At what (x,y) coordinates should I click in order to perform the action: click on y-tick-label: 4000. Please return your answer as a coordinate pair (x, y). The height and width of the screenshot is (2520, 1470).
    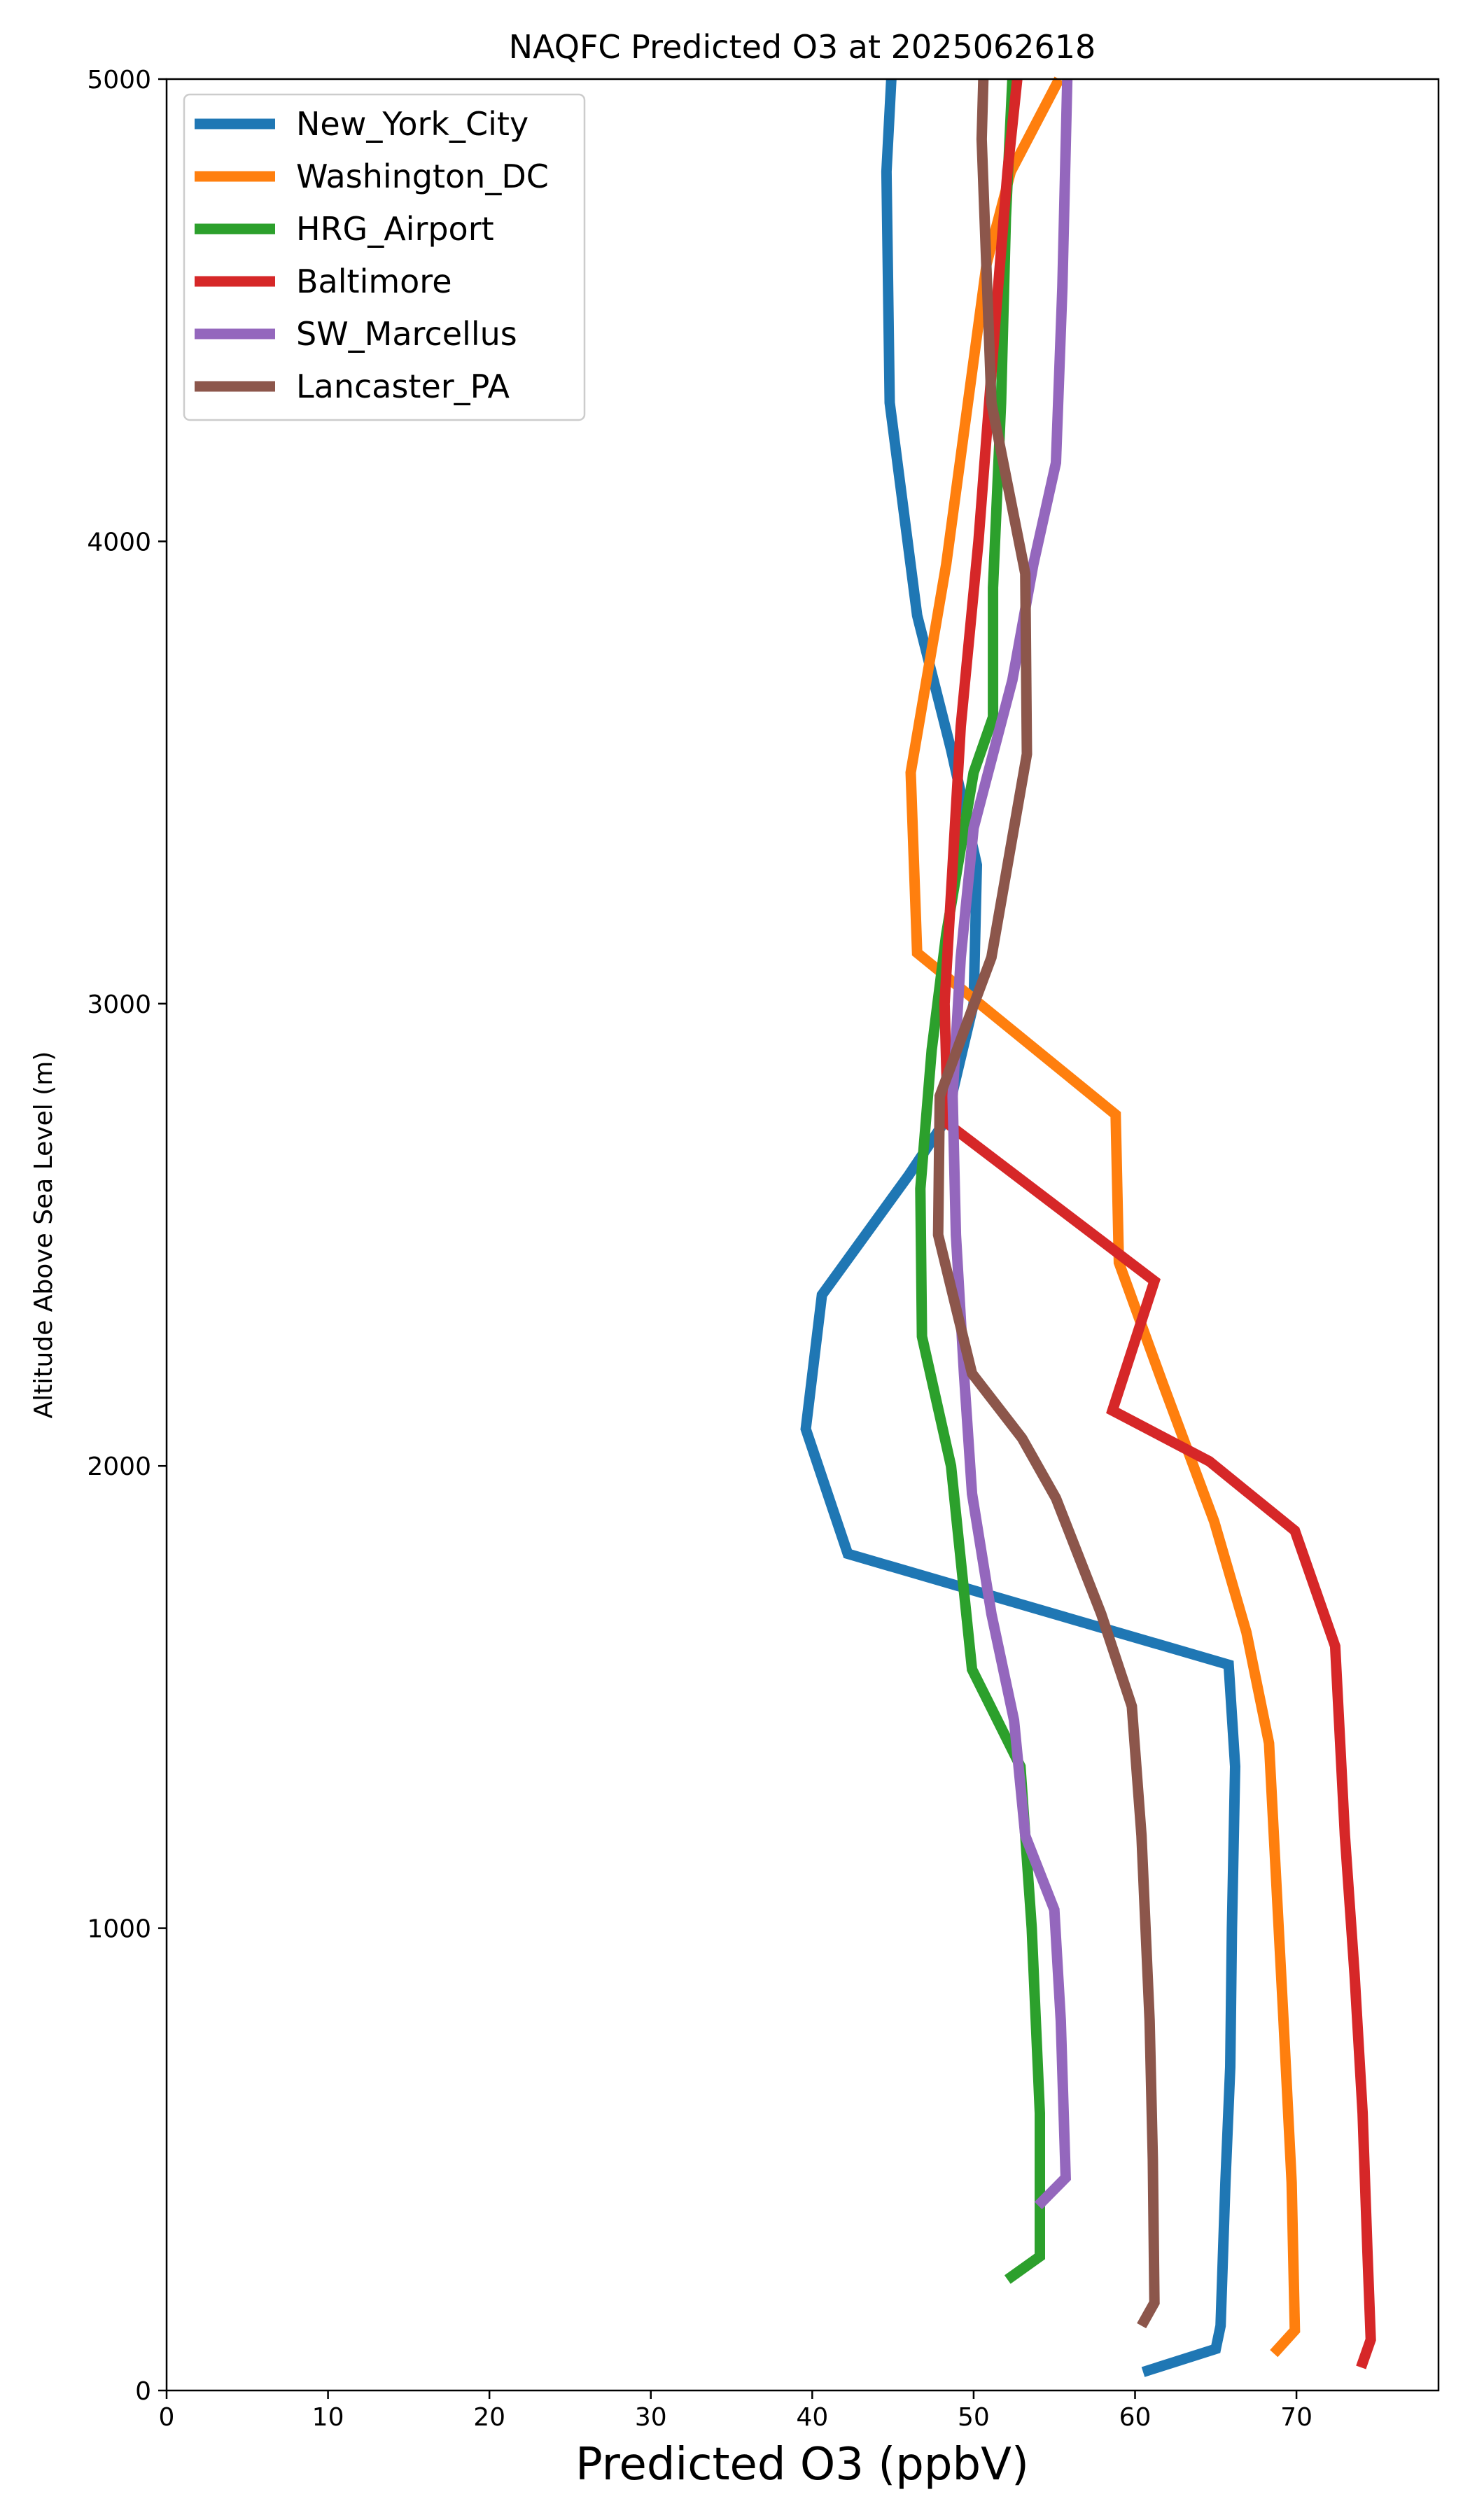
    Looking at the image, I should click on (119, 542).